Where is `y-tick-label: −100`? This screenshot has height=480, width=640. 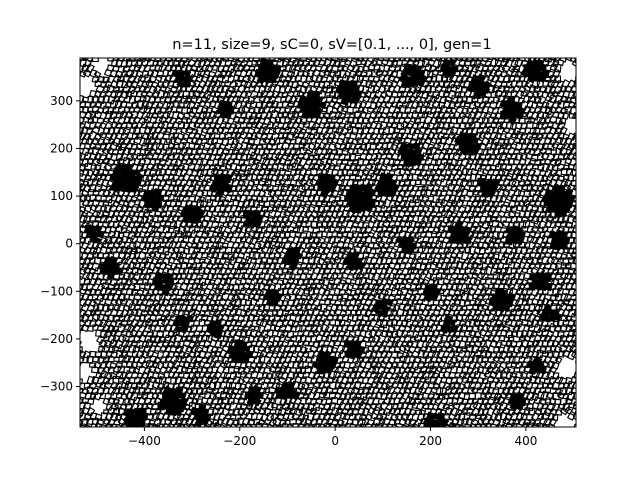
y-tick-label: −100 is located at coordinates (56, 291).